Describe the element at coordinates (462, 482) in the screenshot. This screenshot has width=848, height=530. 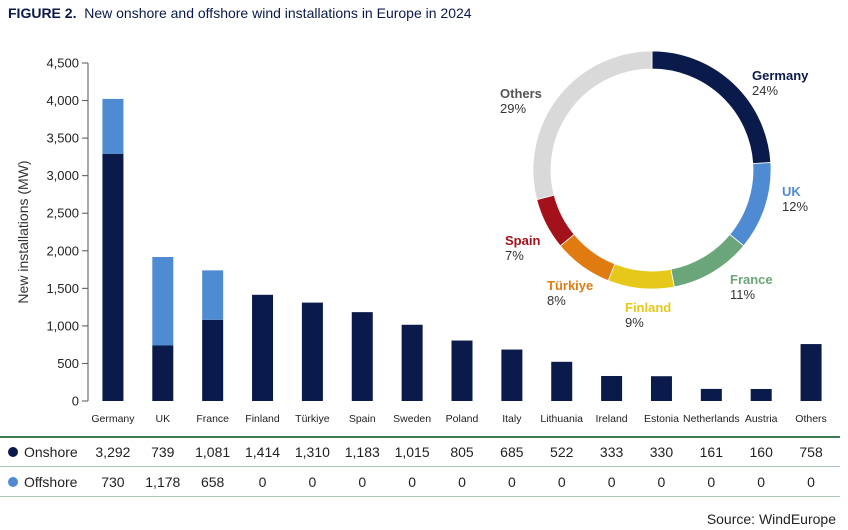
I see `table-cell-offshore-poland: 0` at that location.